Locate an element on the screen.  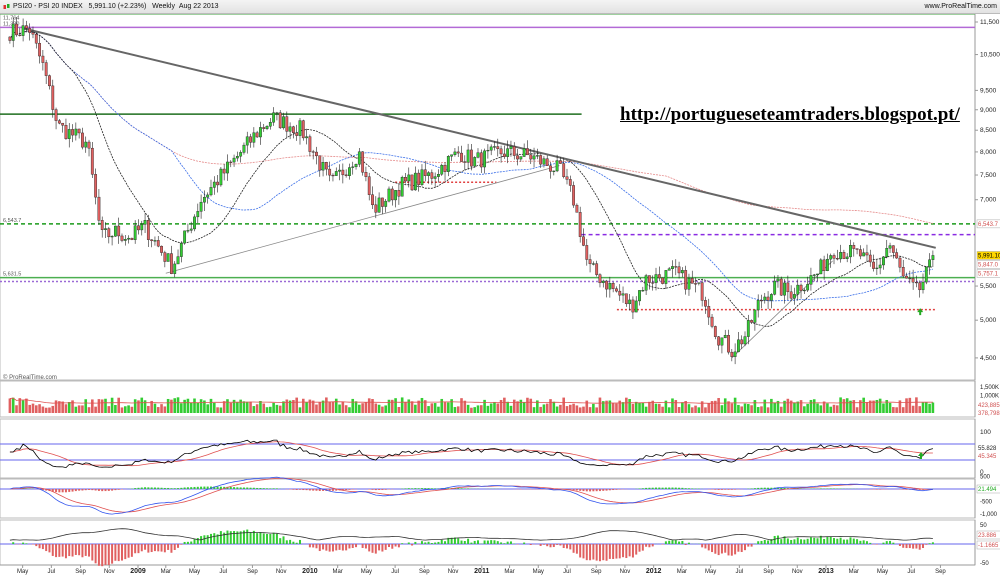
y-tick-label: 100 is located at coordinates (985, 432).